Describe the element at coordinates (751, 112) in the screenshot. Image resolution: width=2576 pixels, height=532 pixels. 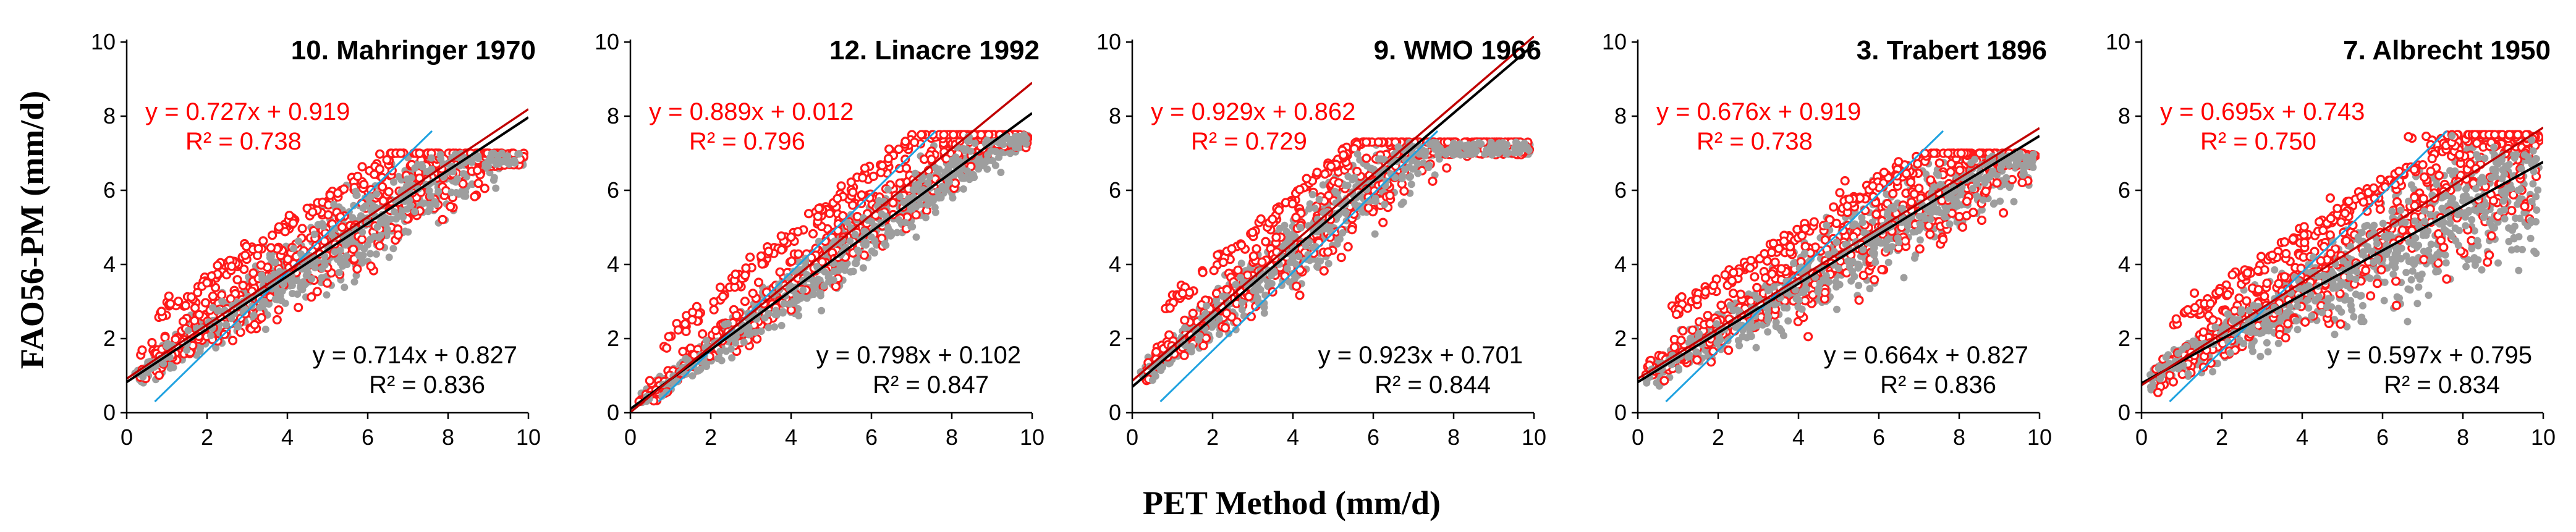
I see `red-equation: y = 0.889x + 0.012` at that location.